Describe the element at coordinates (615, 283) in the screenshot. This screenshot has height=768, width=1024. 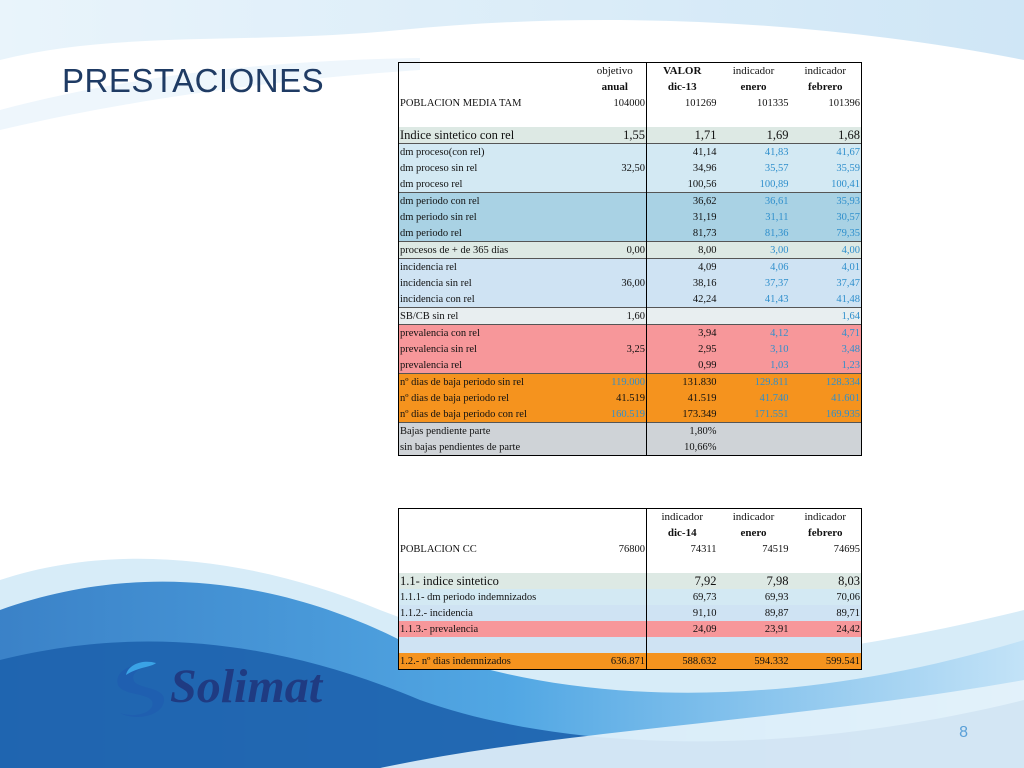
I see `row-value: 36,00` at that location.